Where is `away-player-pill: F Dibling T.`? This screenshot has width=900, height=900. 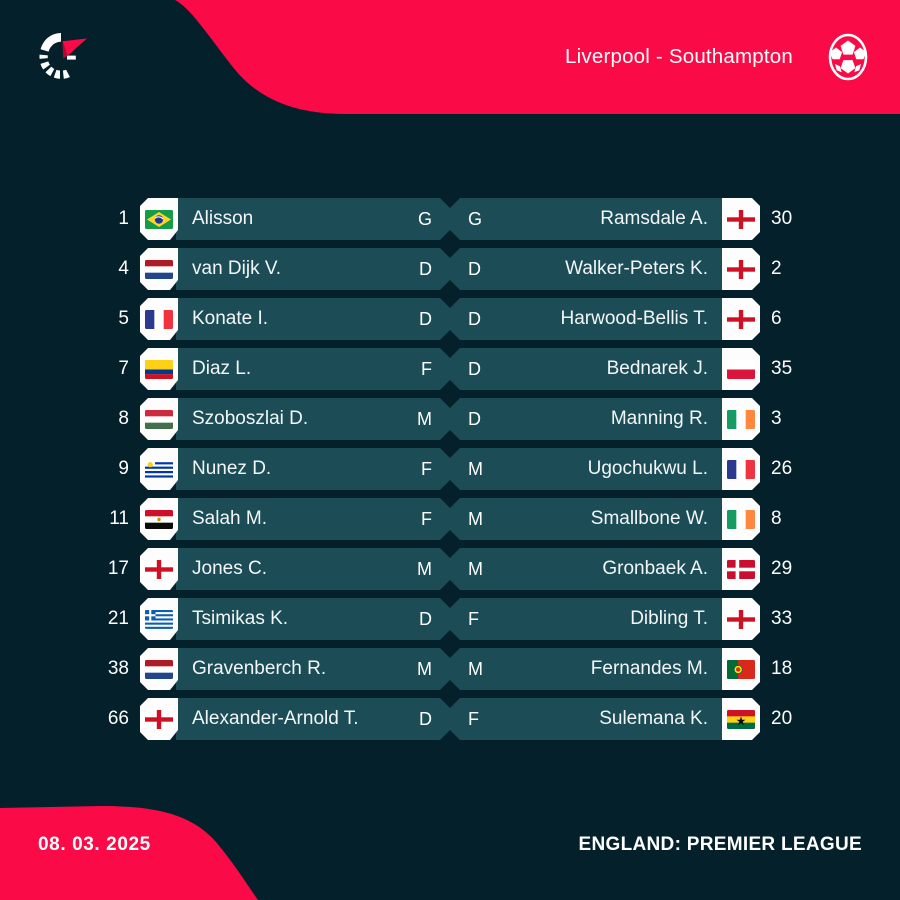
away-player-pill: F Dibling T. is located at coordinates (587, 619).